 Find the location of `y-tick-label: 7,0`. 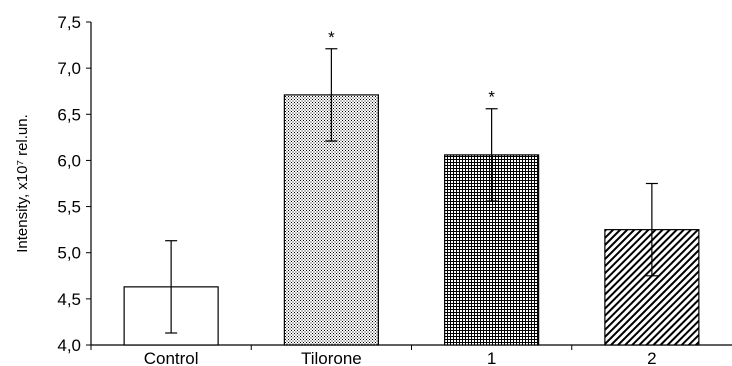

y-tick-label: 7,0 is located at coordinates (69, 68).